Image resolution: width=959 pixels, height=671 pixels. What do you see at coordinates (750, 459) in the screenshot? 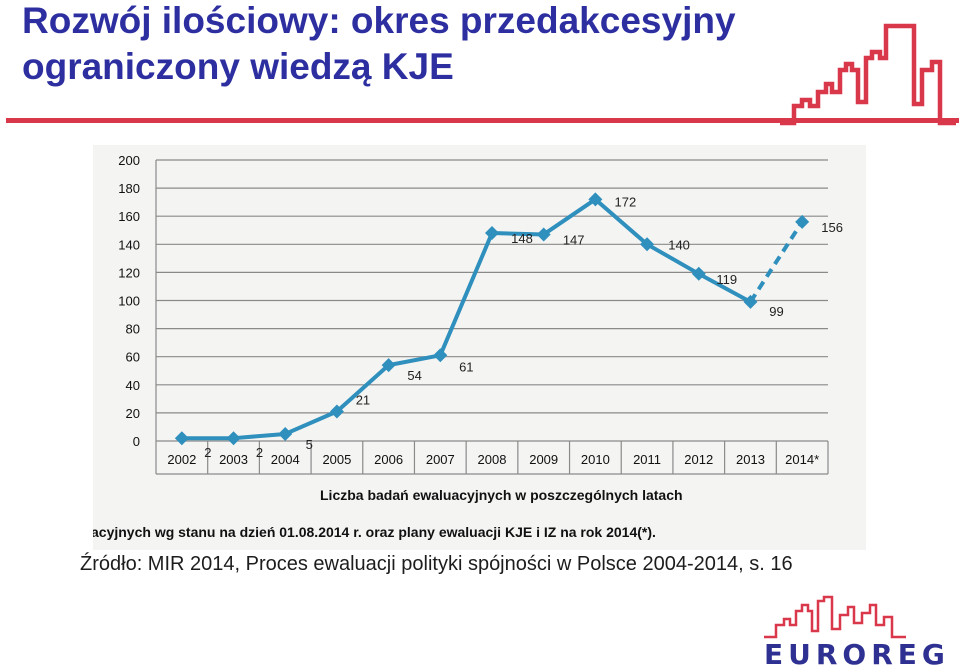
I see `x-tick-label-2013: 2013` at bounding box center [750, 459].